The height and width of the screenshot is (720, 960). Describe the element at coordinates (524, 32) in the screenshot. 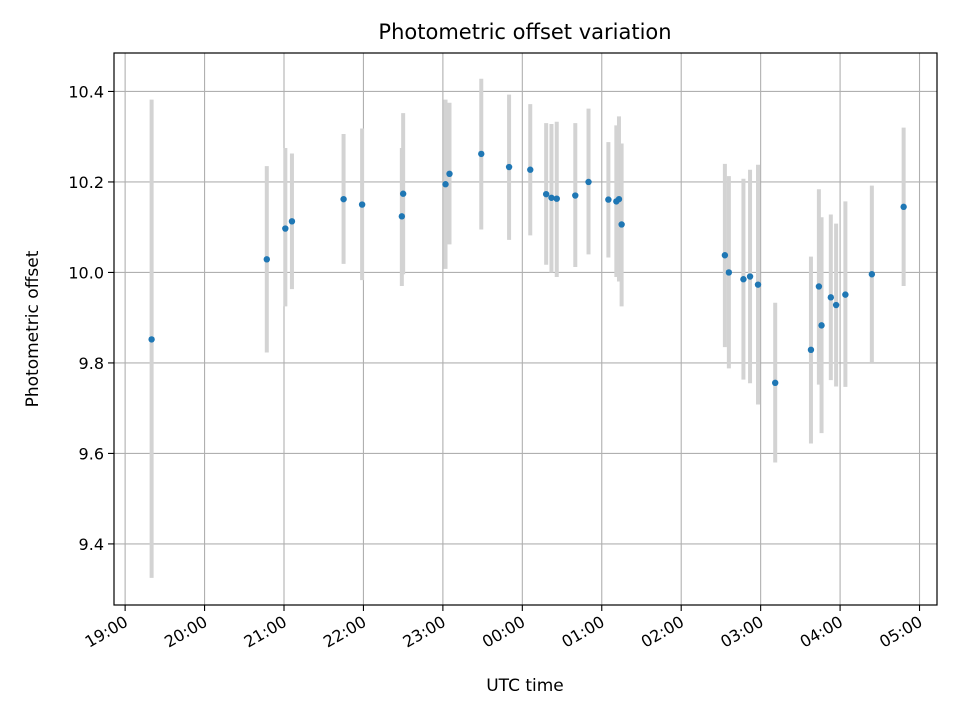

I see `chart-title: Photometric offset variation` at that location.